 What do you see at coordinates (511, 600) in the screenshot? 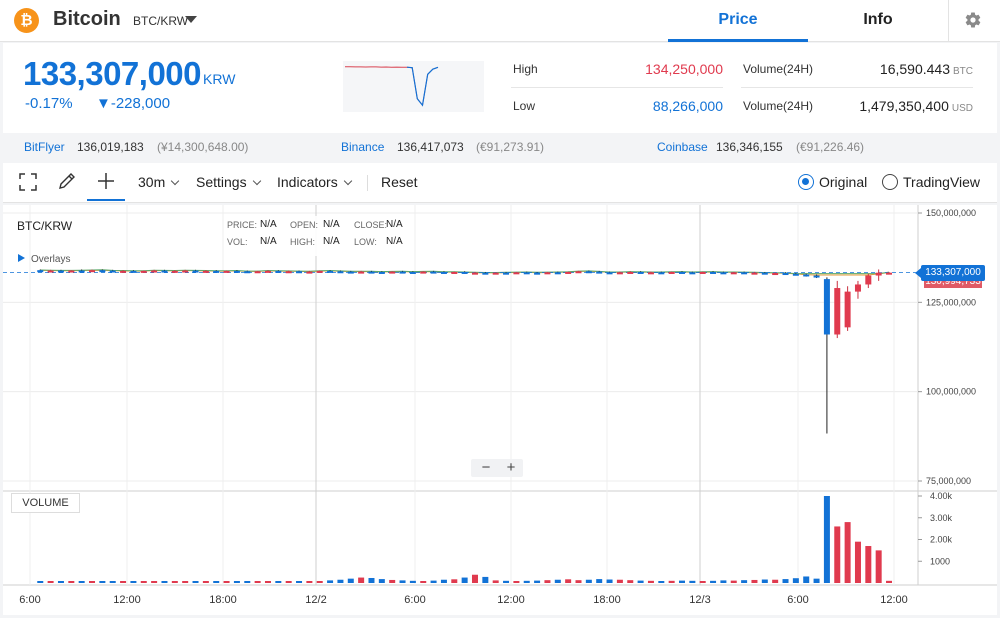
I see `time-tick-label: 12:00` at bounding box center [511, 600].